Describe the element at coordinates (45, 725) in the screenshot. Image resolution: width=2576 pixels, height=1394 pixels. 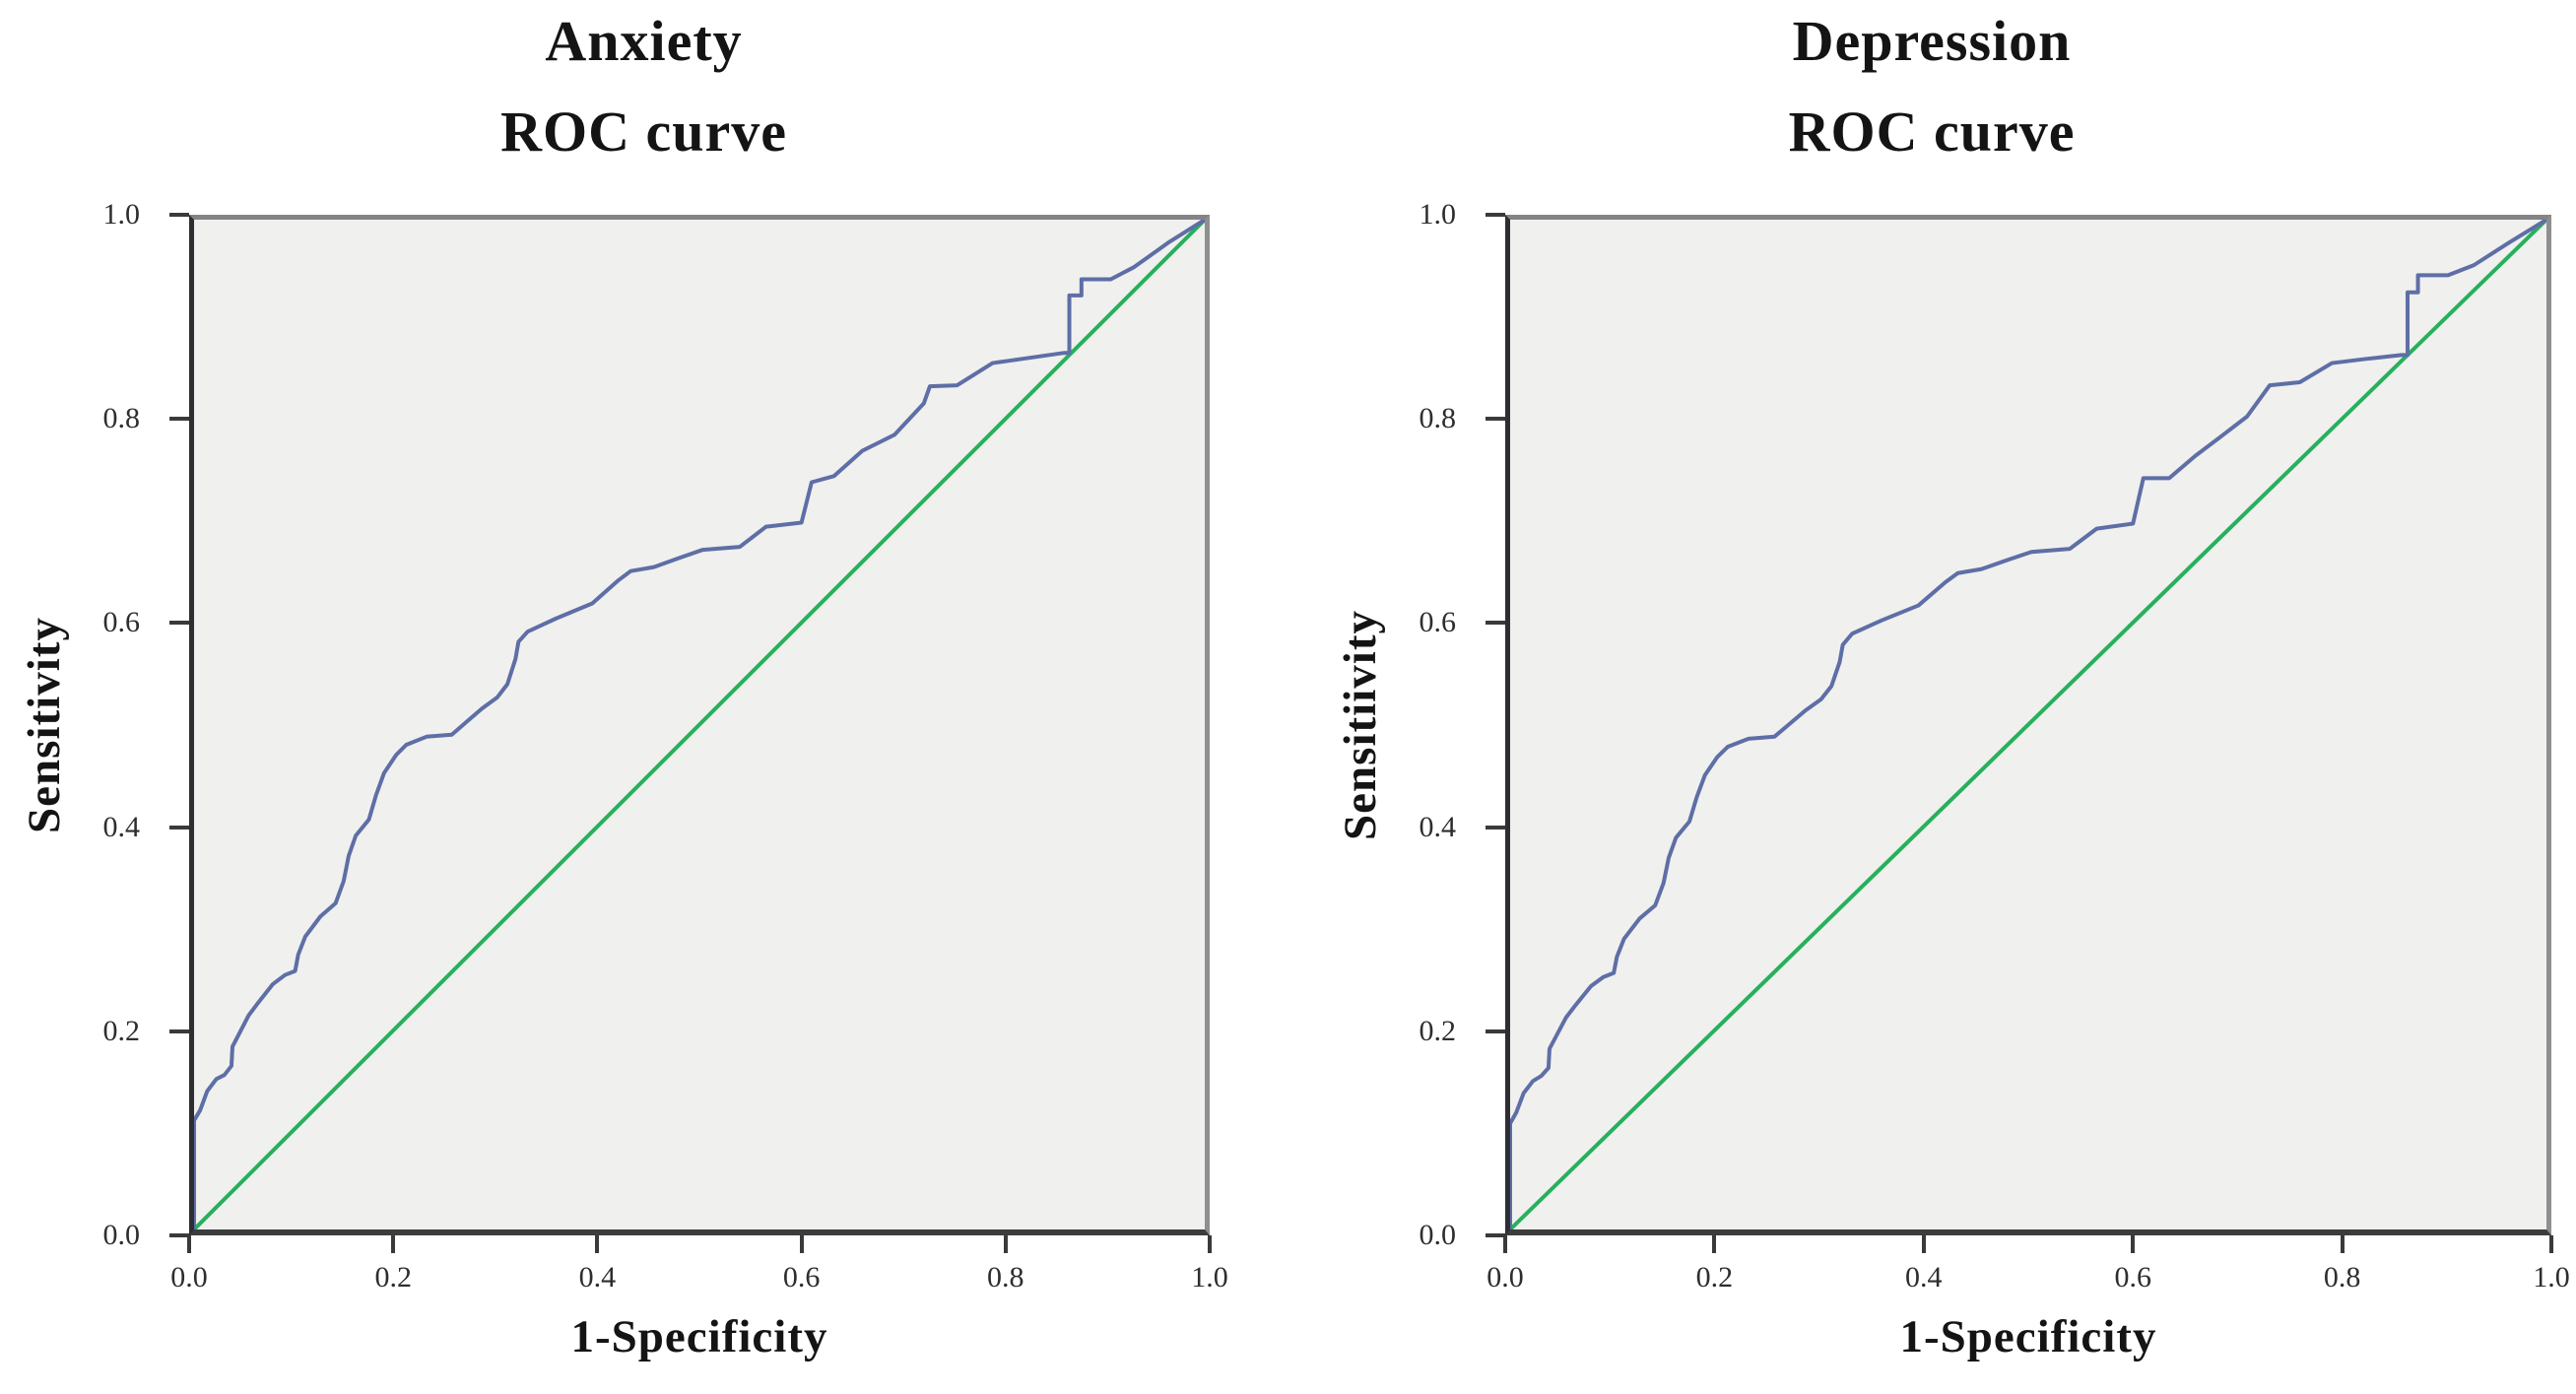
I see `y-axis-label: Sensitivity` at that location.